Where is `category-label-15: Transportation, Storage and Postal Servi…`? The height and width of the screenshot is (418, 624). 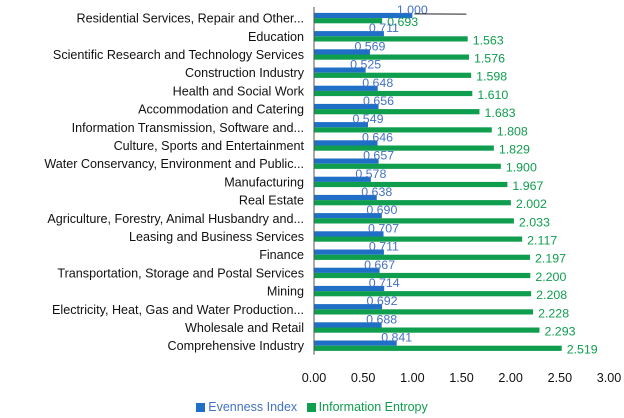
category-label-15: Transportation, Storage and Postal Servi… is located at coordinates (180, 273).